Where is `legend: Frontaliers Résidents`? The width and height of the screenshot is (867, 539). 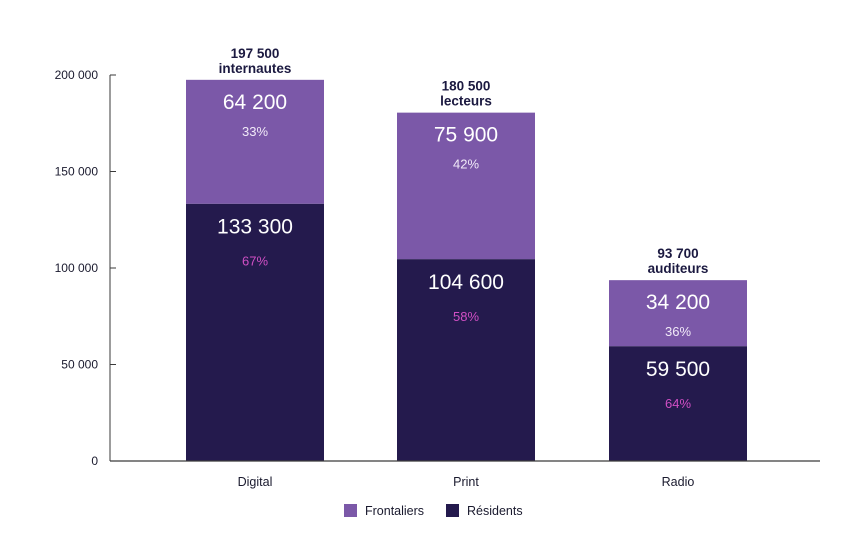
legend: Frontaliers Résidents is located at coordinates (433, 511).